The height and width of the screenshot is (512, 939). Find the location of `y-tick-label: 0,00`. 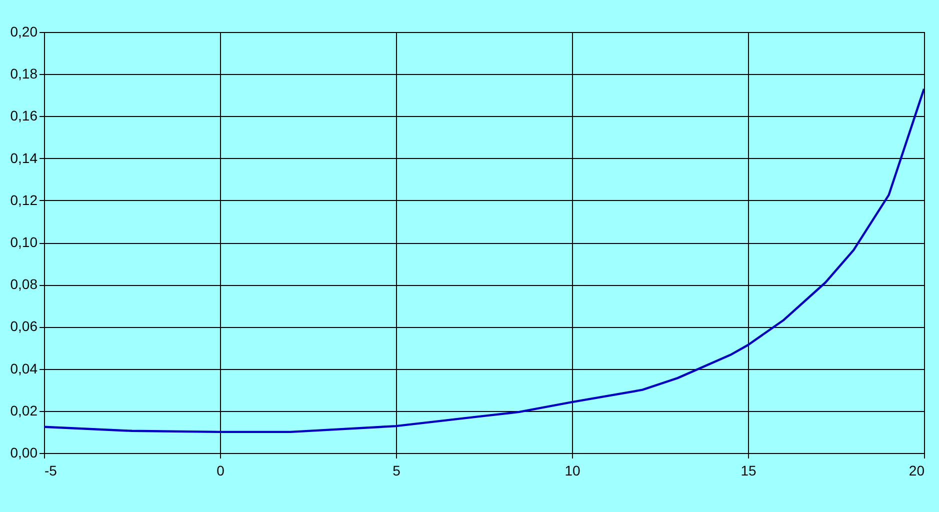

y-tick-label: 0,00 is located at coordinates (24, 452).